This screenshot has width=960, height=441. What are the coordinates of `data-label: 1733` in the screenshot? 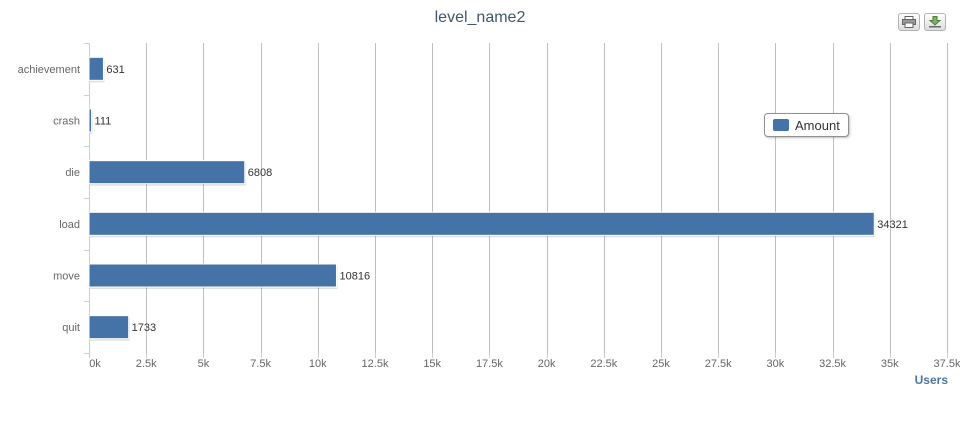 It's located at (144, 328).